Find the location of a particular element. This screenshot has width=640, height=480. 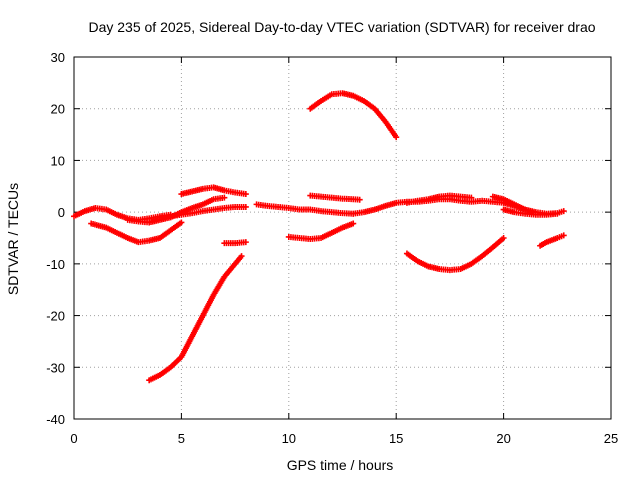

y-tick-label: -40 is located at coordinates (55, 419).